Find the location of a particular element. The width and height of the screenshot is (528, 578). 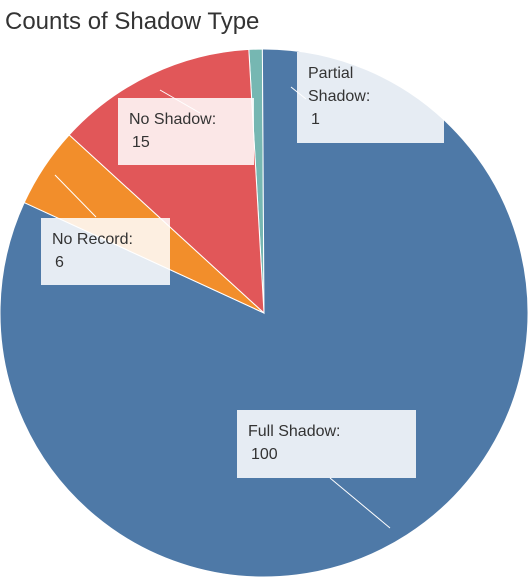

data-label-full-shadow: Full Shadow: 100 is located at coordinates (326, 444).